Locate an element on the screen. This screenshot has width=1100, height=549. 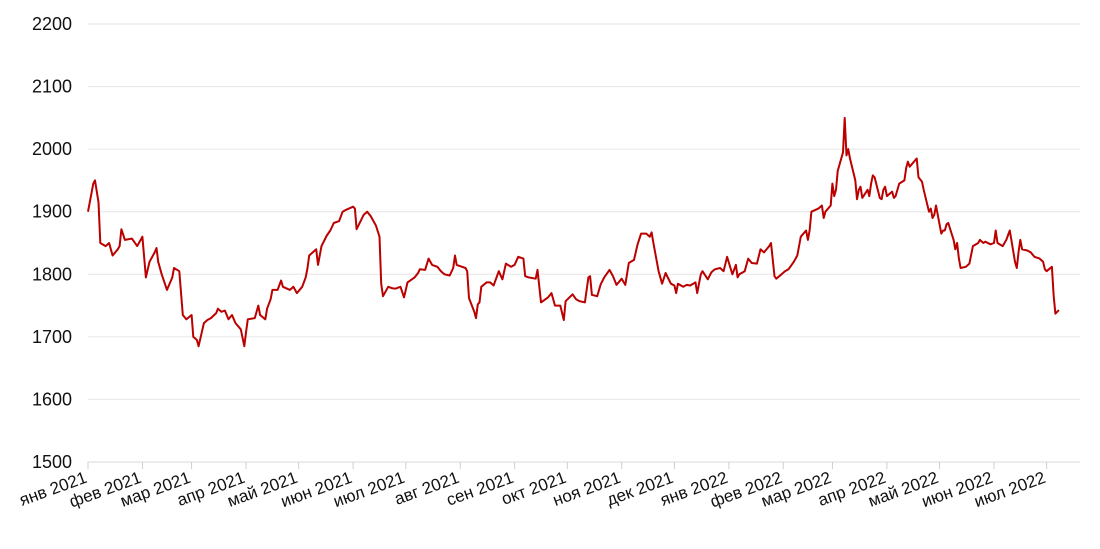
y-tick-label: 2200 is located at coordinates (52, 24).